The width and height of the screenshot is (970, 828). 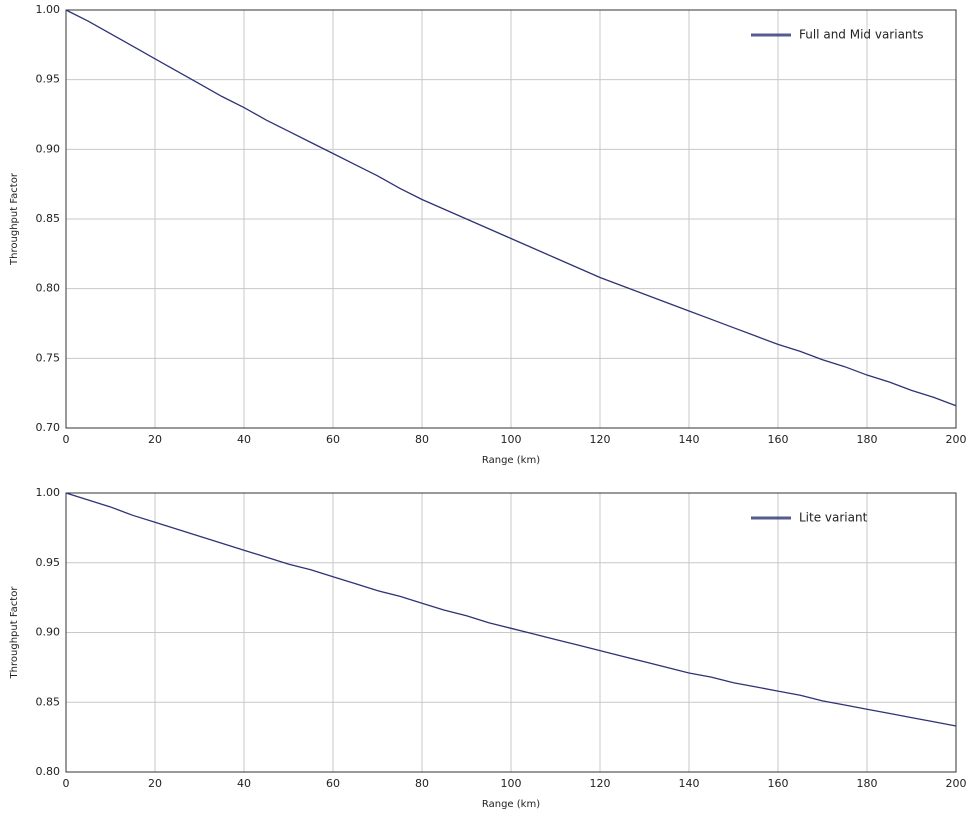 What do you see at coordinates (48, 357) in the screenshot?
I see `y-tick-label: 0.75` at bounding box center [48, 357].